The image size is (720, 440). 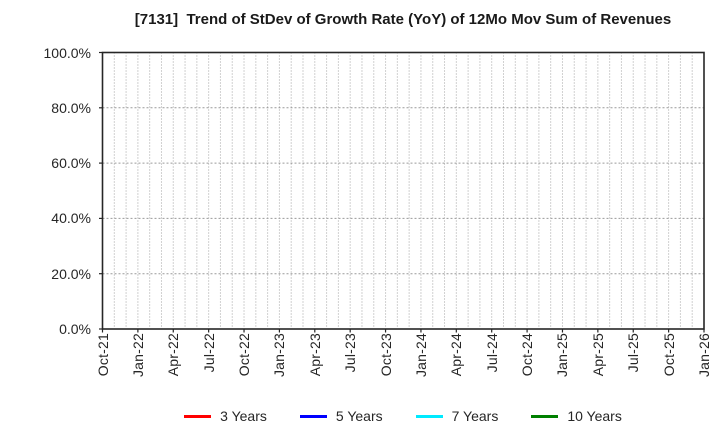 I want to click on x-tick-label: Jul-22, so click(x=208, y=353).